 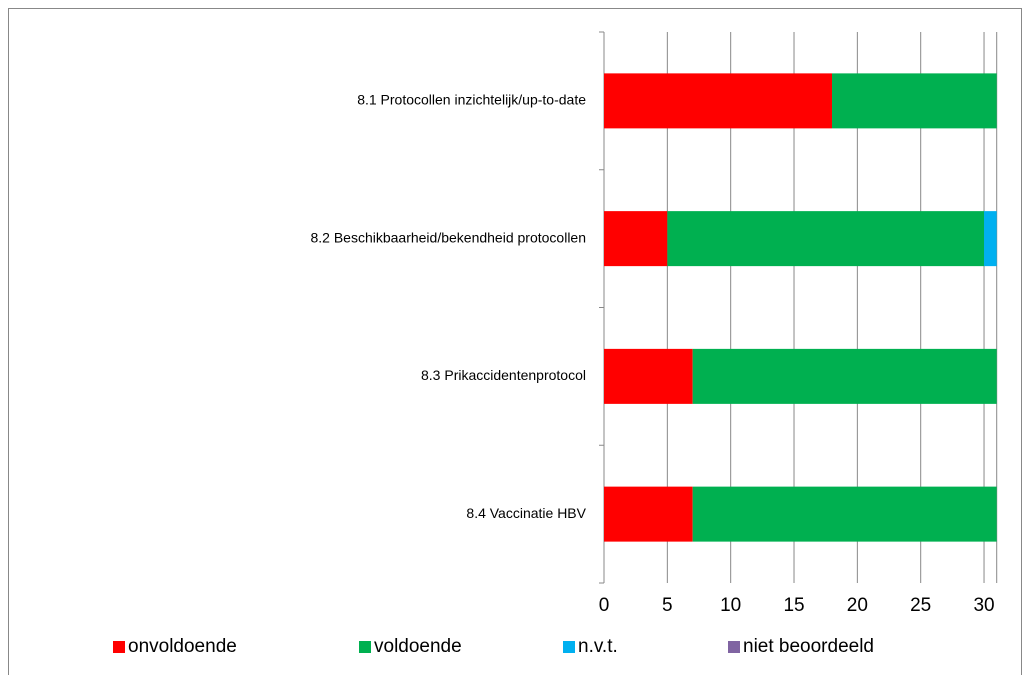 What do you see at coordinates (526, 513) in the screenshot?
I see `y-tick-label: 8.4 Vaccinatie HBV` at bounding box center [526, 513].